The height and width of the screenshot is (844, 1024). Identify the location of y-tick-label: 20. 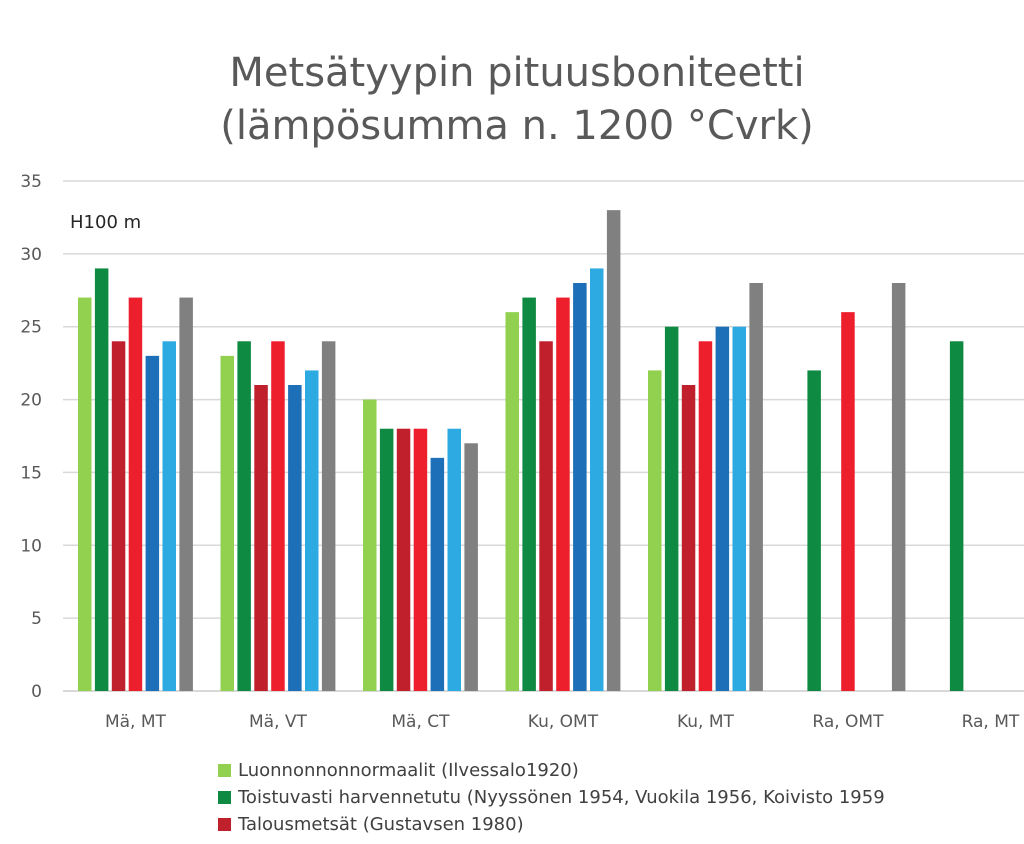
(31, 401).